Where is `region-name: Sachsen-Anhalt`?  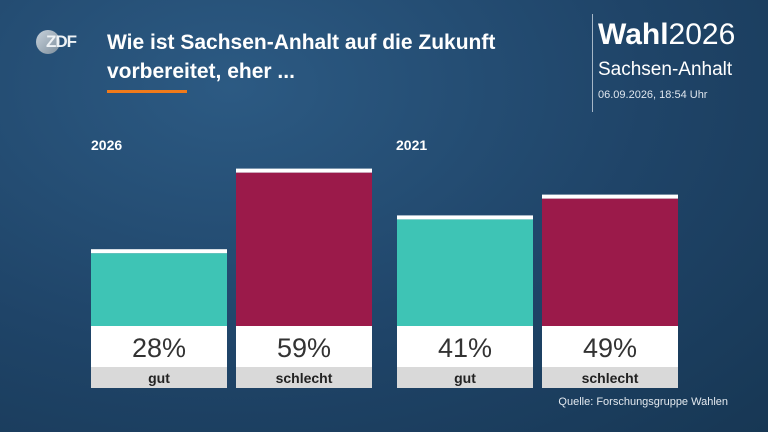
region-name: Sachsen-Anhalt is located at coordinates (665, 69).